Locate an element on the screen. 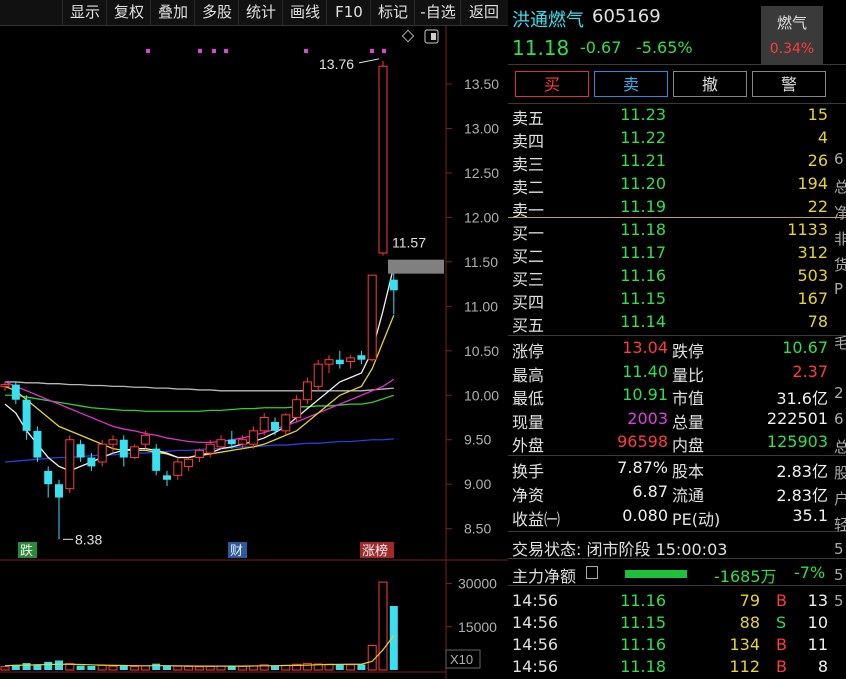 This screenshot has width=846, height=679. stat-label: 总量 is located at coordinates (688, 422).